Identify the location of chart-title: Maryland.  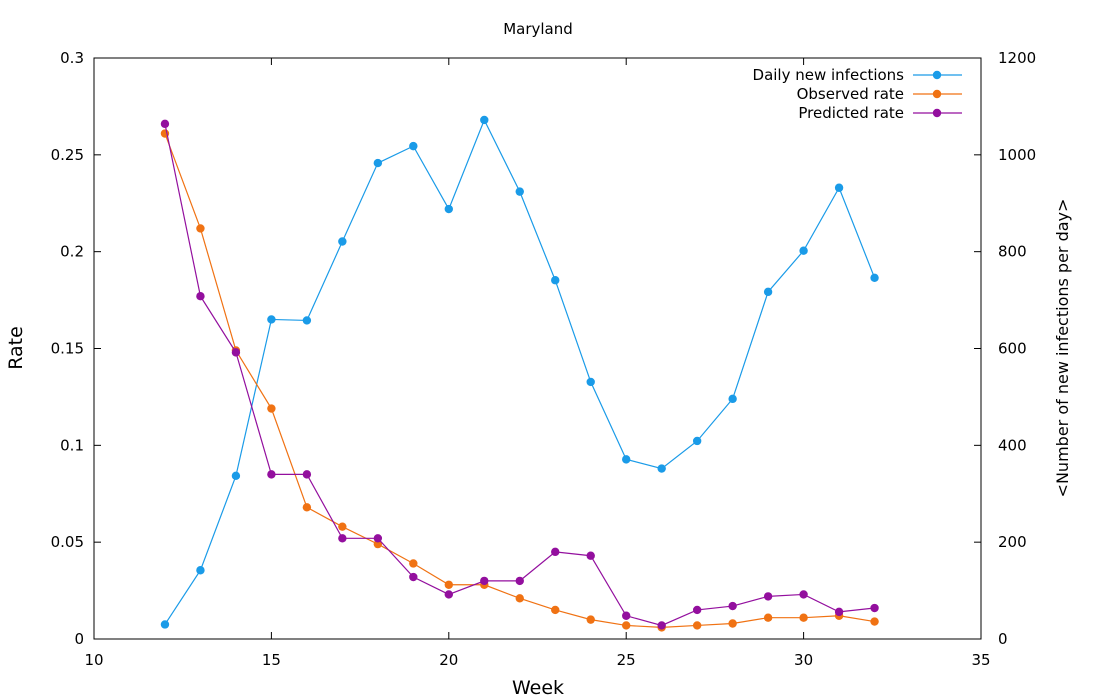
(538, 29).